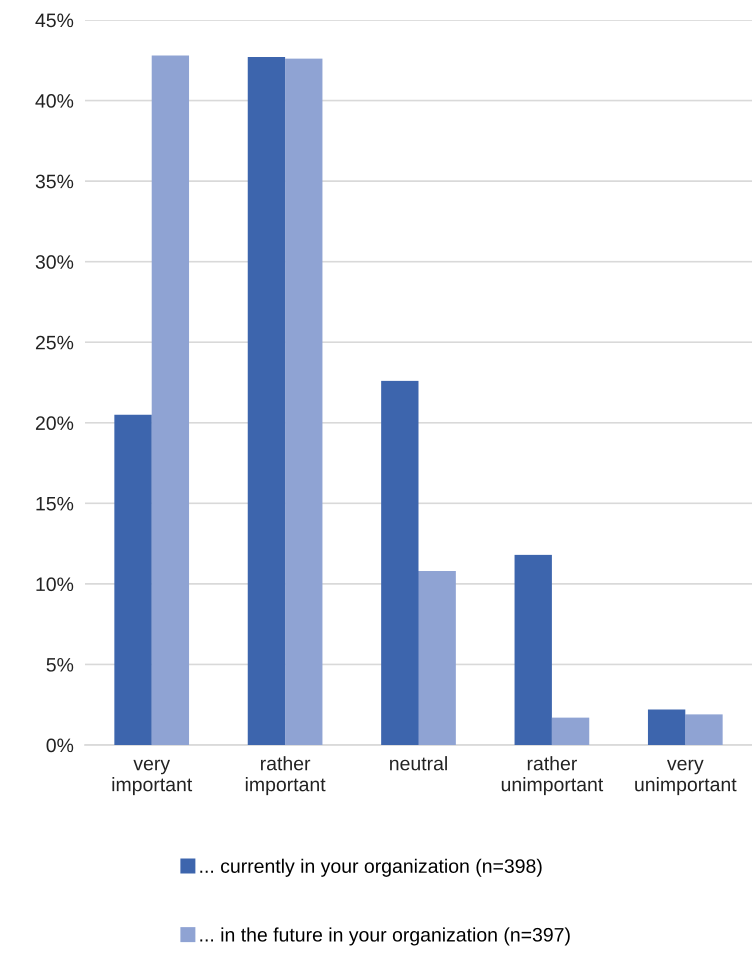 This screenshot has height=963, width=752. Describe the element at coordinates (55, 584) in the screenshot. I see `y-tick-label: 10%` at that location.